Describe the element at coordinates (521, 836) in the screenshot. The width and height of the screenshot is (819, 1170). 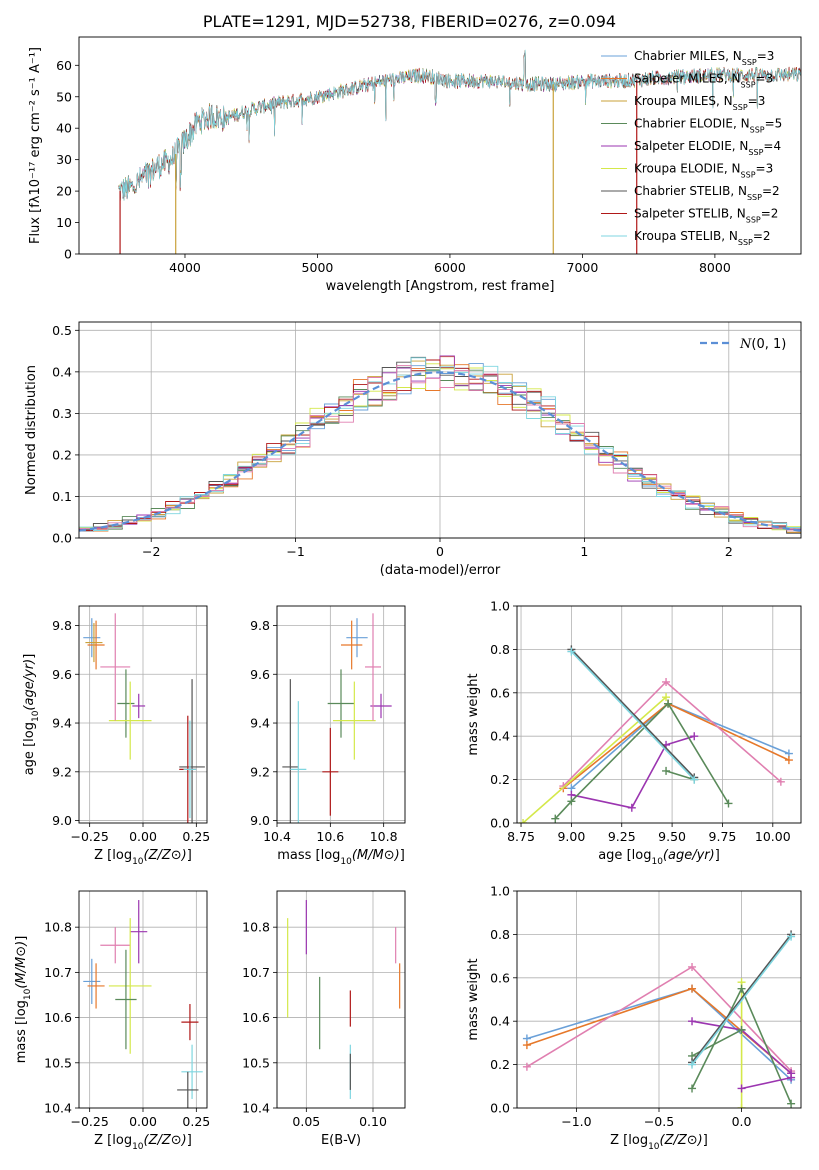
I see `x-tick-label: 8.75` at that location.